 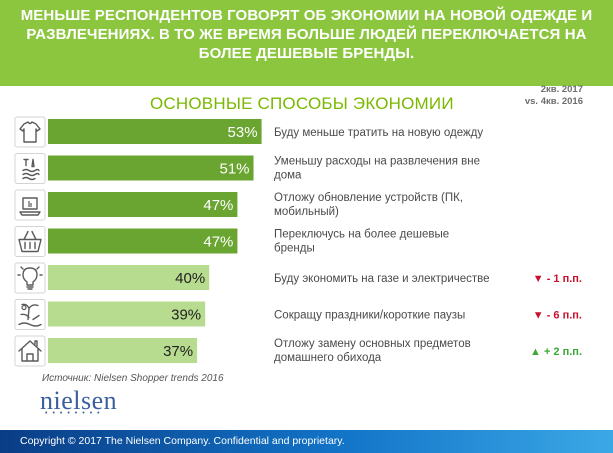 I want to click on category-label-1: Буду меньше тратить на новую одежду, so click(x=378, y=133).